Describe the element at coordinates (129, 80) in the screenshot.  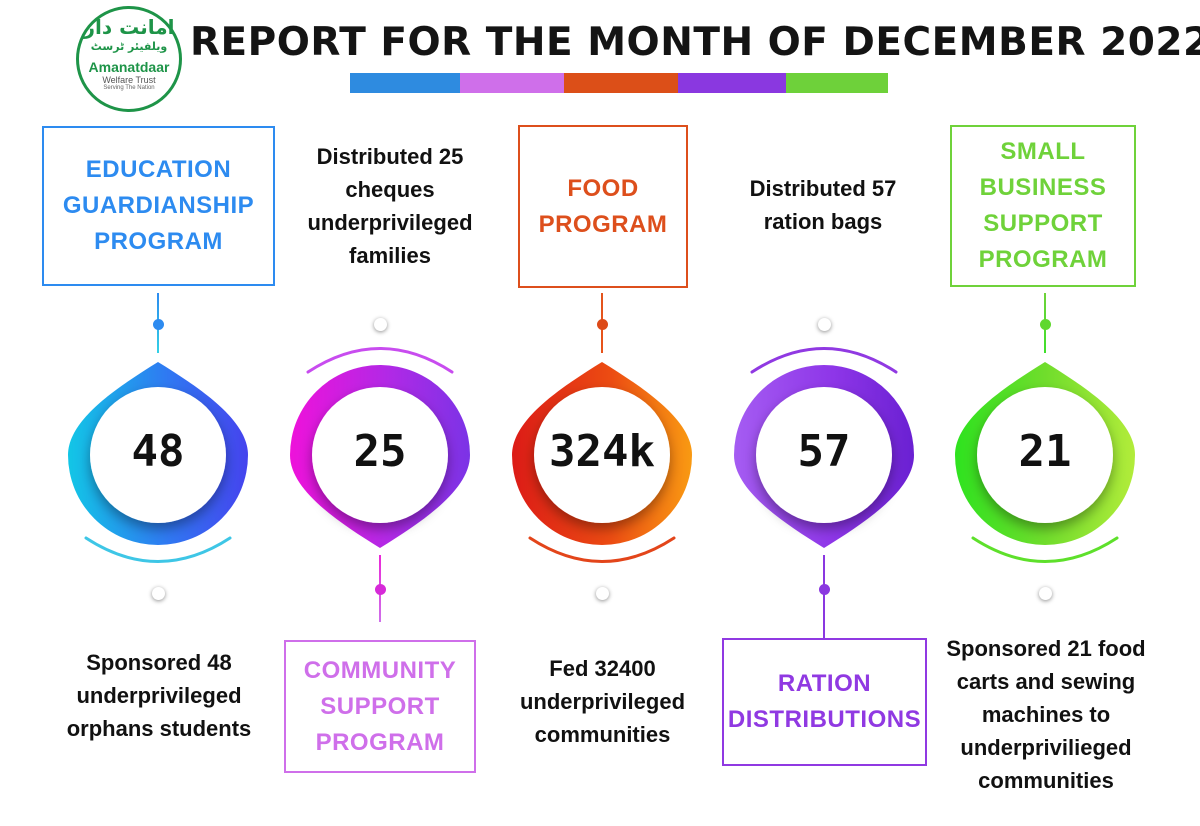
I see `logo-subtitle: Welfare Trust` at that location.